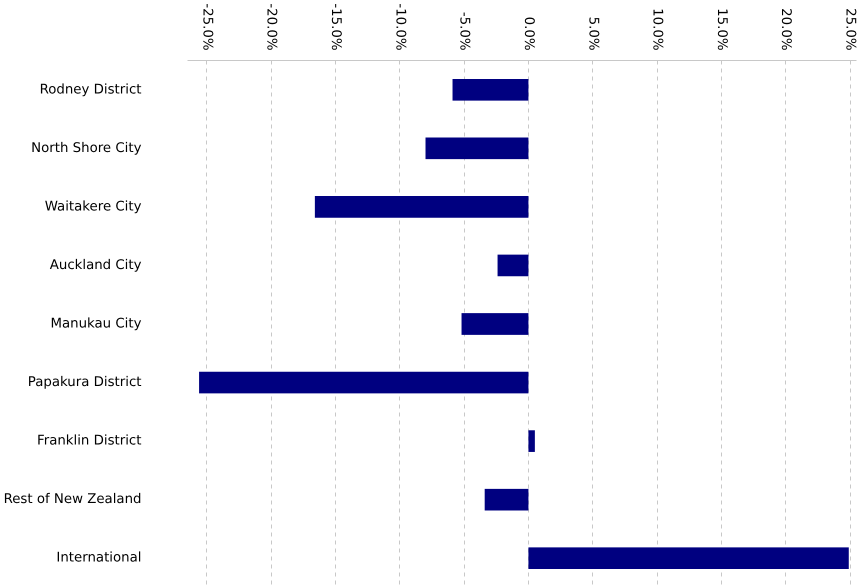 The height and width of the screenshot is (587, 868). What do you see at coordinates (96, 324) in the screenshot?
I see `y-tick-label: Manukau City` at bounding box center [96, 324].